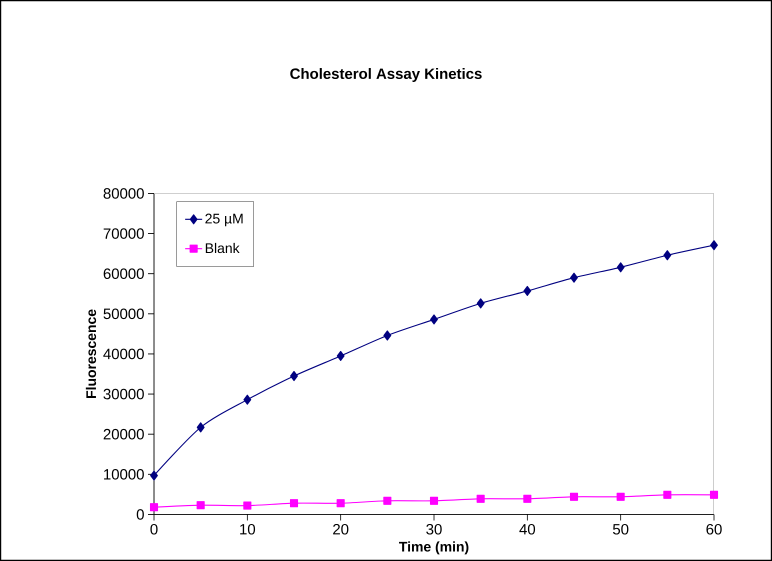  I want to click on x-tick-label: 30, so click(434, 529).